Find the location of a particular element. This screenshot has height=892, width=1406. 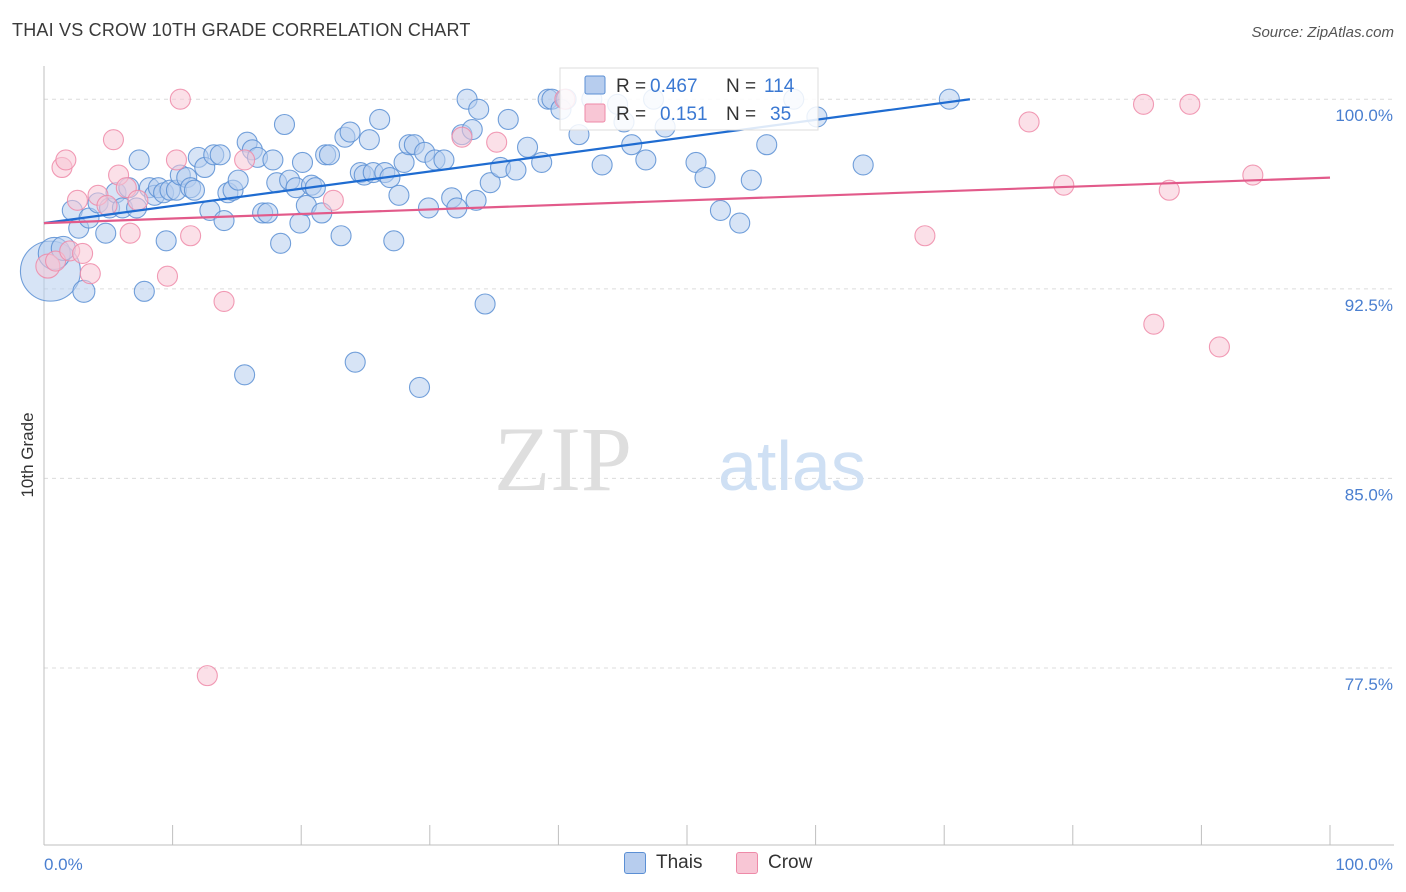

y-tick-label: 92.5% is located at coordinates (1369, 305).